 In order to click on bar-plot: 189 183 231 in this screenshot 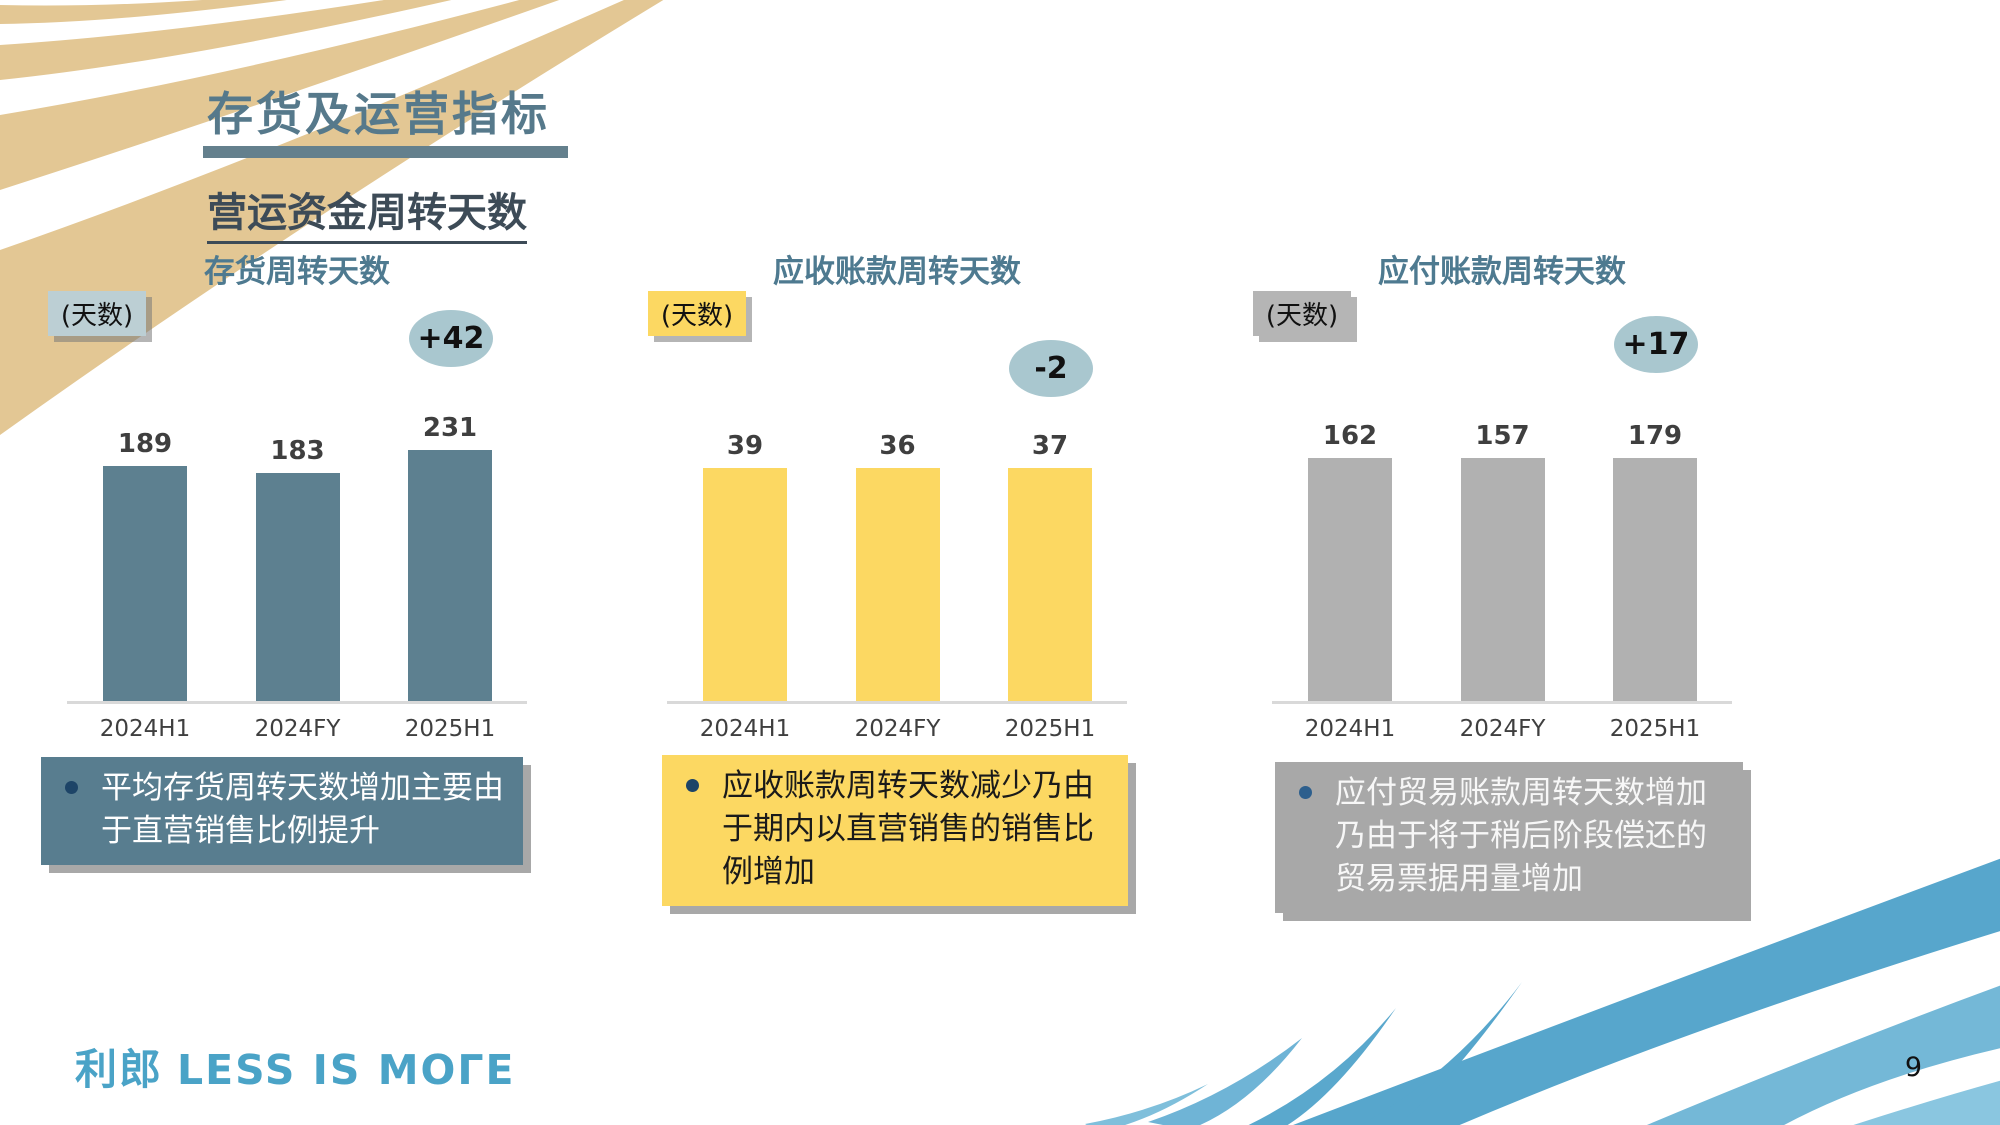, I will do `click(297, 557)`.